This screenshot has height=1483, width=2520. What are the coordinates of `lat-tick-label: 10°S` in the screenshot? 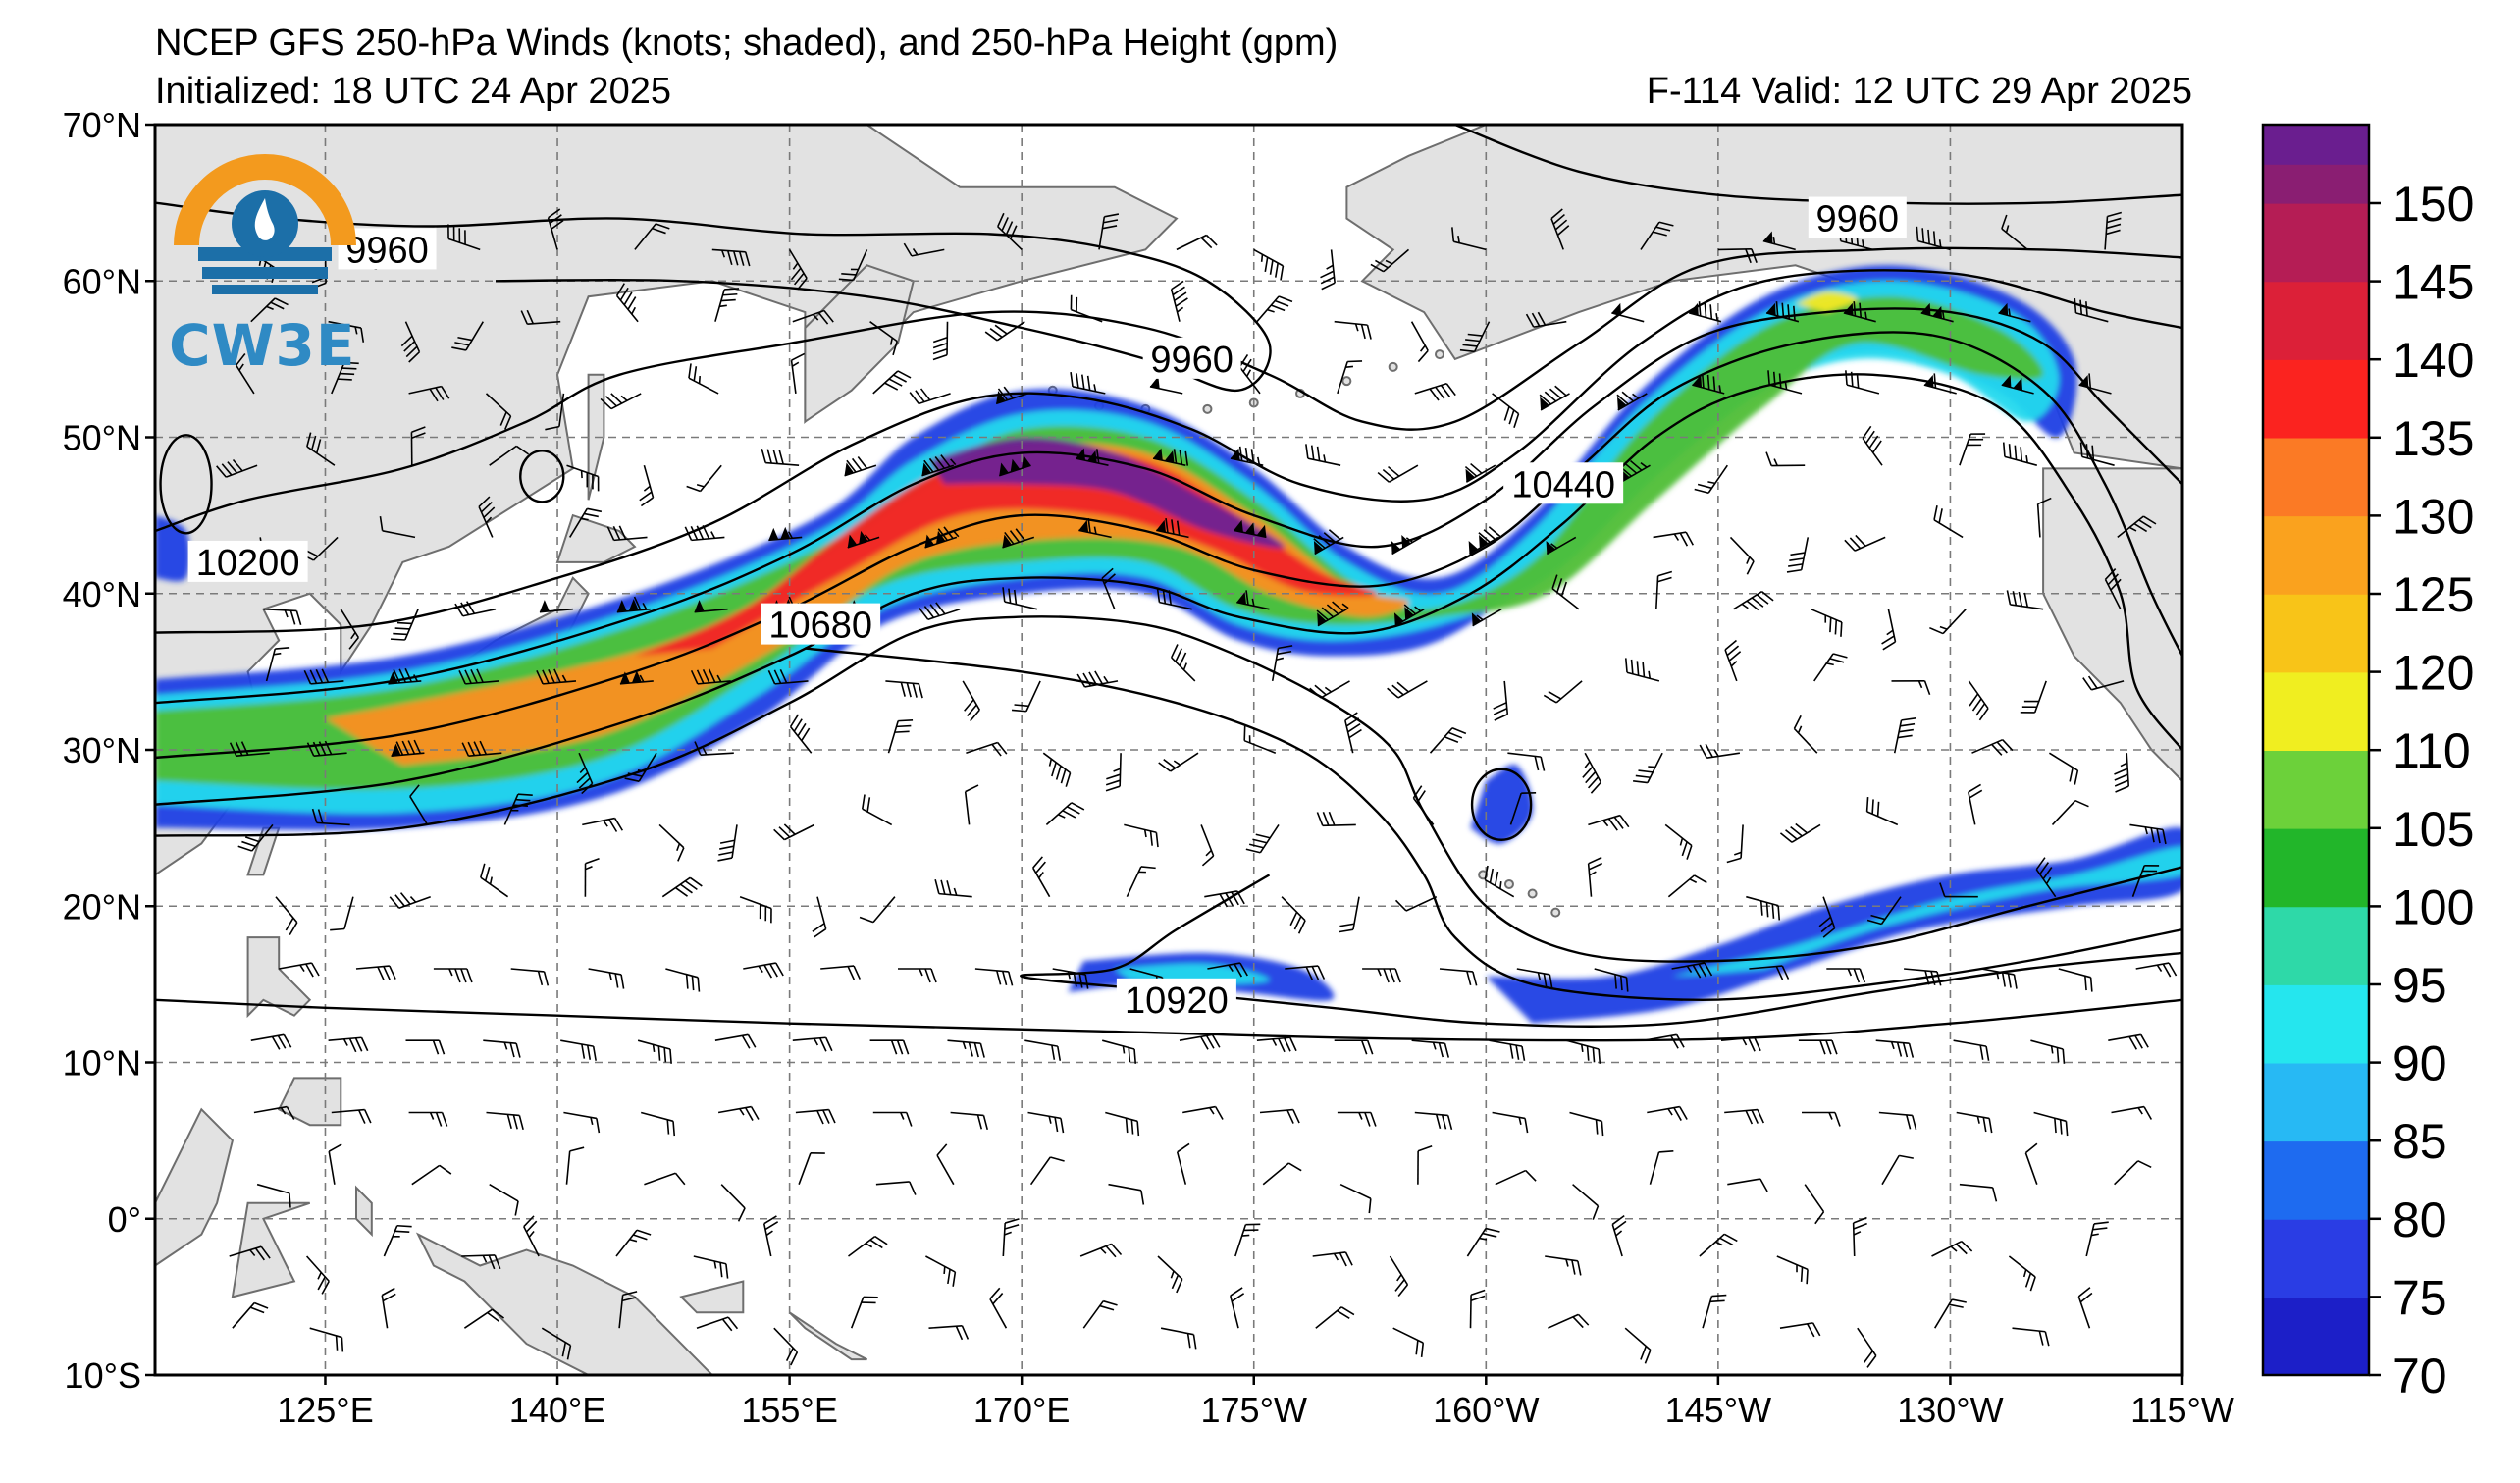 It's located at (103, 1376).